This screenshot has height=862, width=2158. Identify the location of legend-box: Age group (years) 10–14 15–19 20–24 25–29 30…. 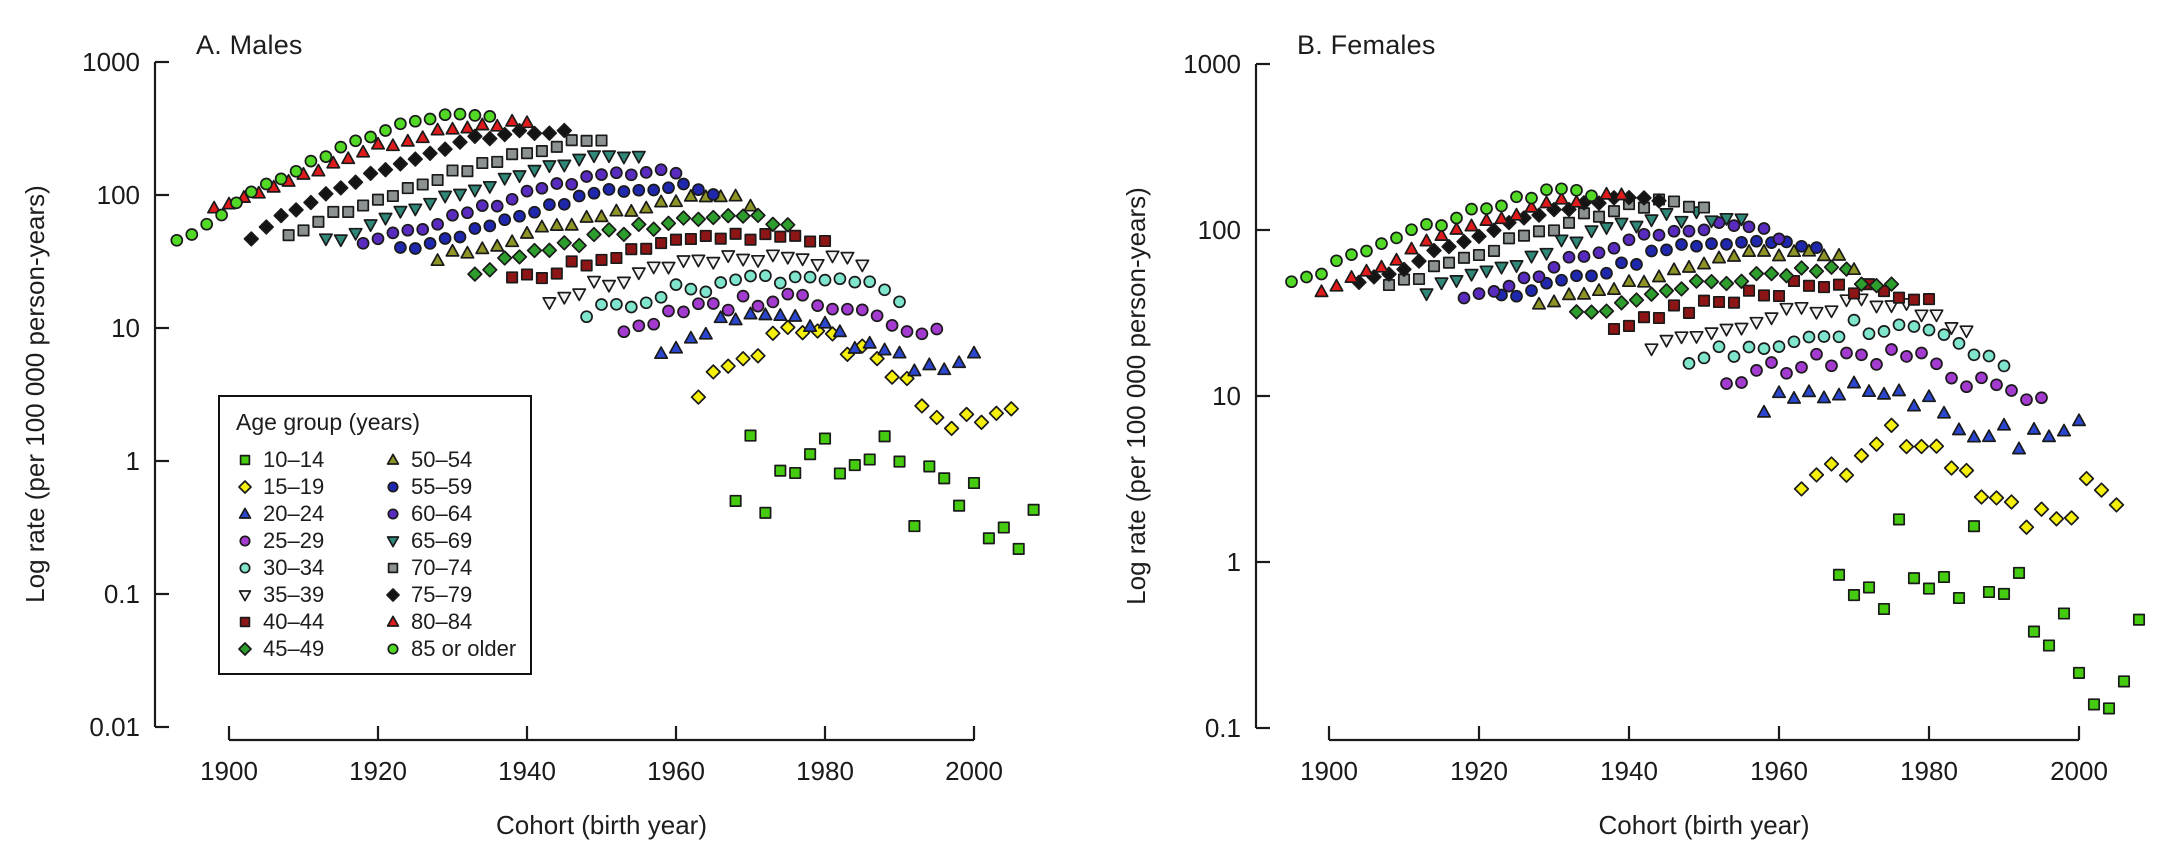
(375, 535).